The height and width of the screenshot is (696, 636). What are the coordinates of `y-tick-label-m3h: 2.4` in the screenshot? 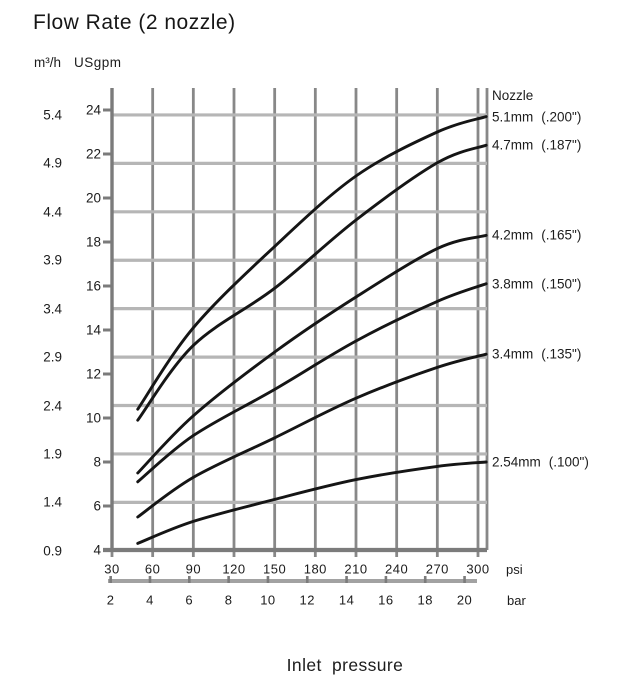 It's located at (52, 406).